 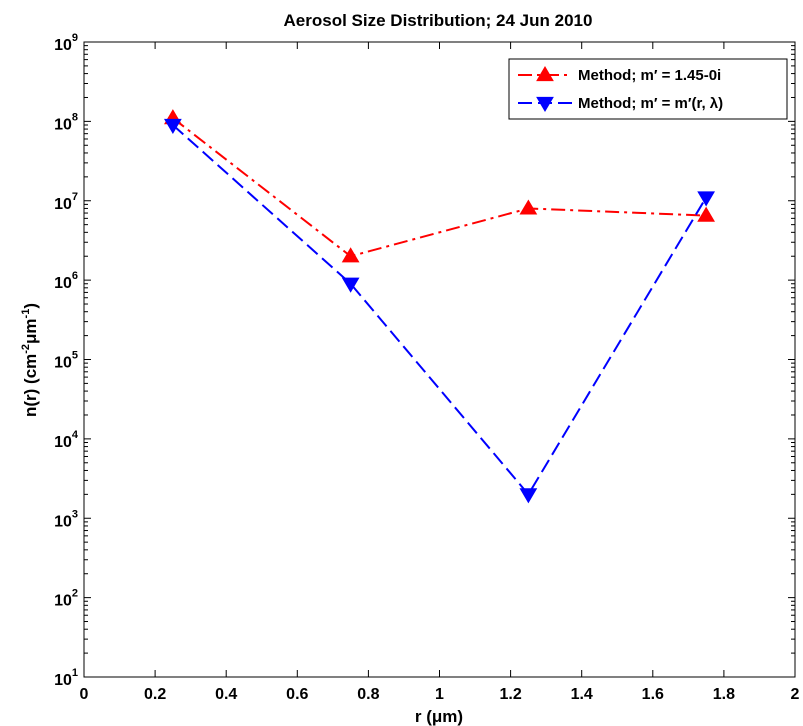 I want to click on x-tick-label: 1.6, so click(x=653, y=694).